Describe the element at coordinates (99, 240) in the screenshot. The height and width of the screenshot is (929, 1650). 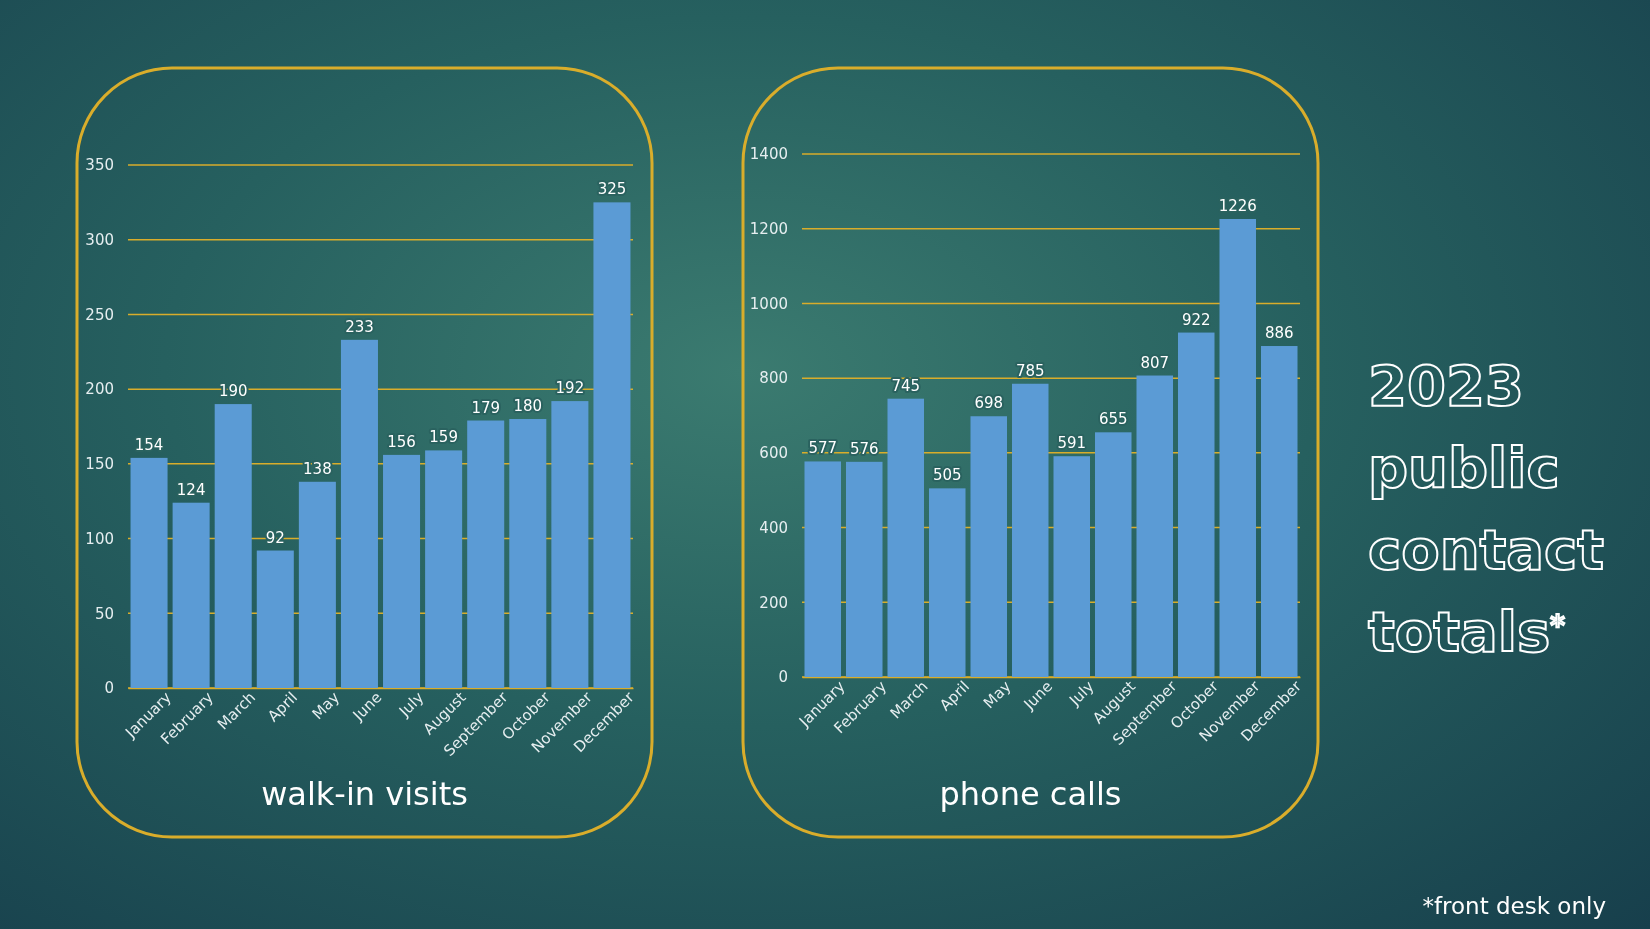
I see `y-tick-label: 300` at that location.